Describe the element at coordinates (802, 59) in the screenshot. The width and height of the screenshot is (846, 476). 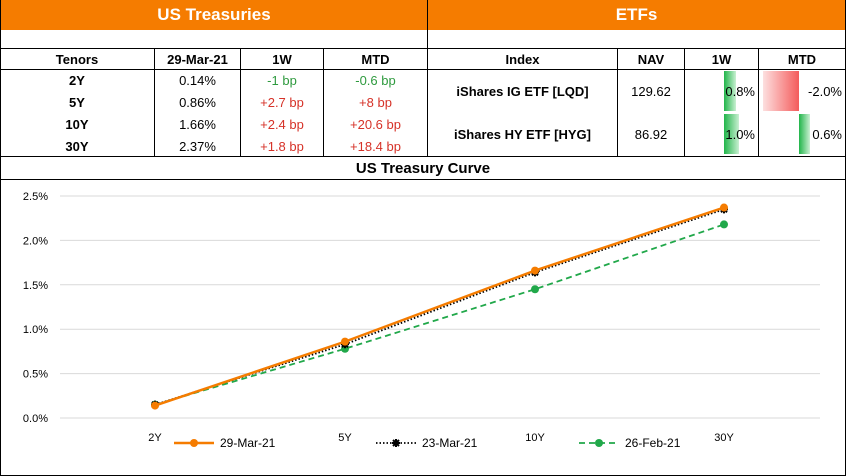
I see `header-etf-mtd: MTD` at that location.